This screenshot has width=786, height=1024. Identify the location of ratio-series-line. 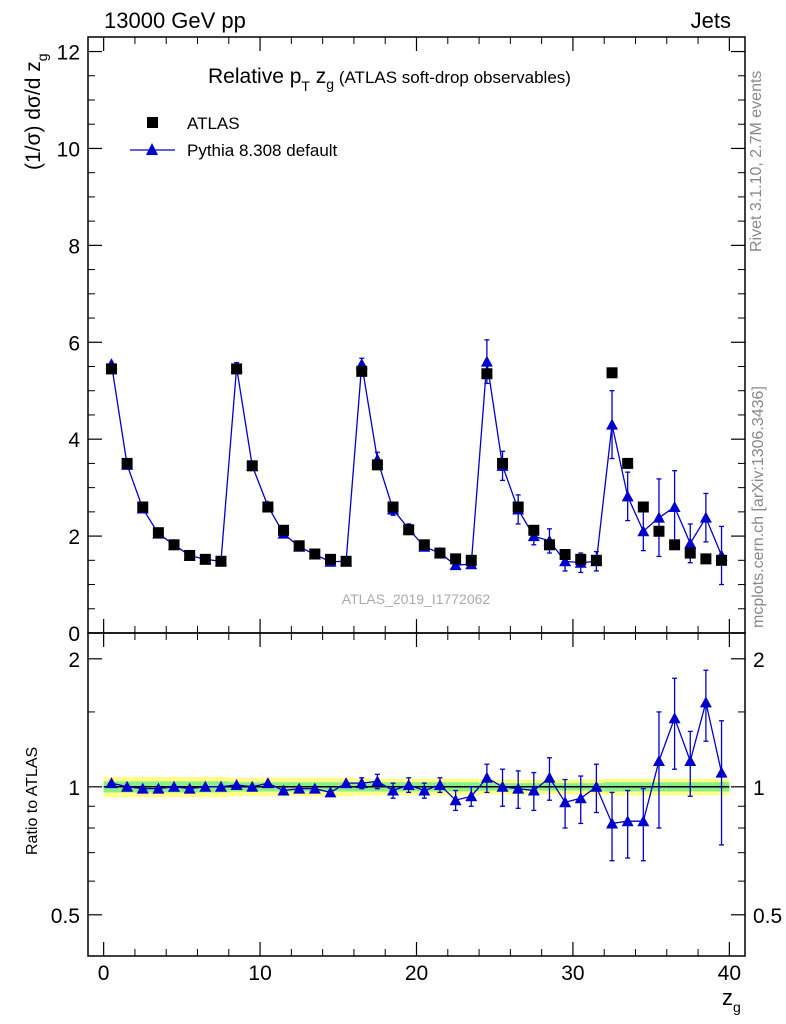
(417, 763).